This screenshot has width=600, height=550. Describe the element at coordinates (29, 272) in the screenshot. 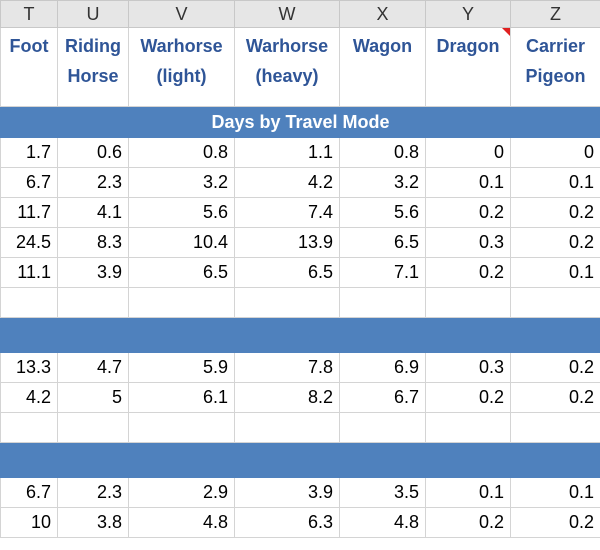

I see `data-cell: 11.1` at that location.